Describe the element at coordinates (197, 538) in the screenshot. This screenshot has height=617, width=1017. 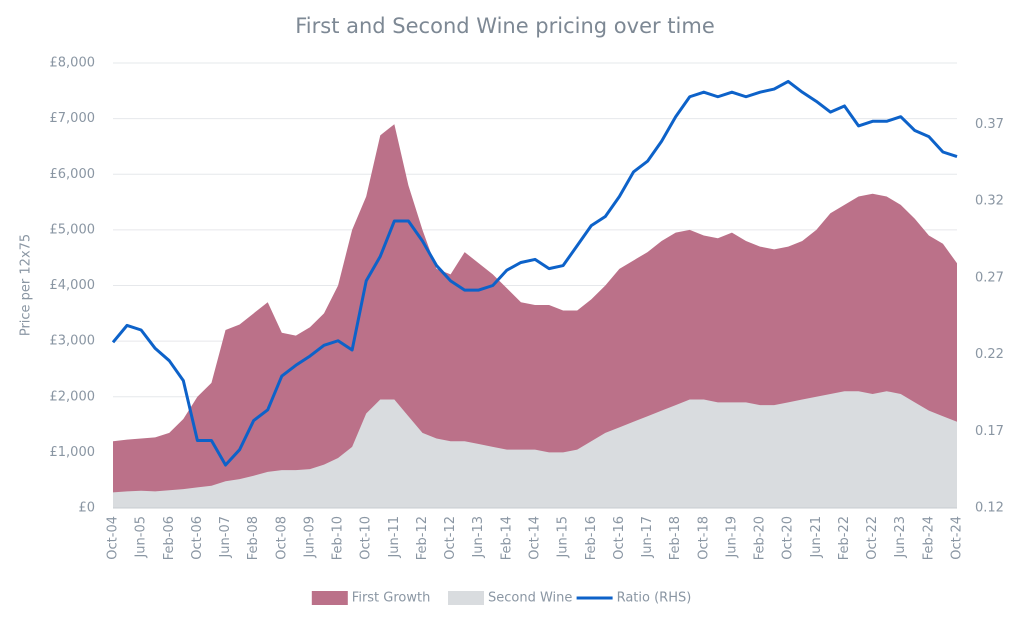
I see `x-tick-label: Oct-06` at that location.